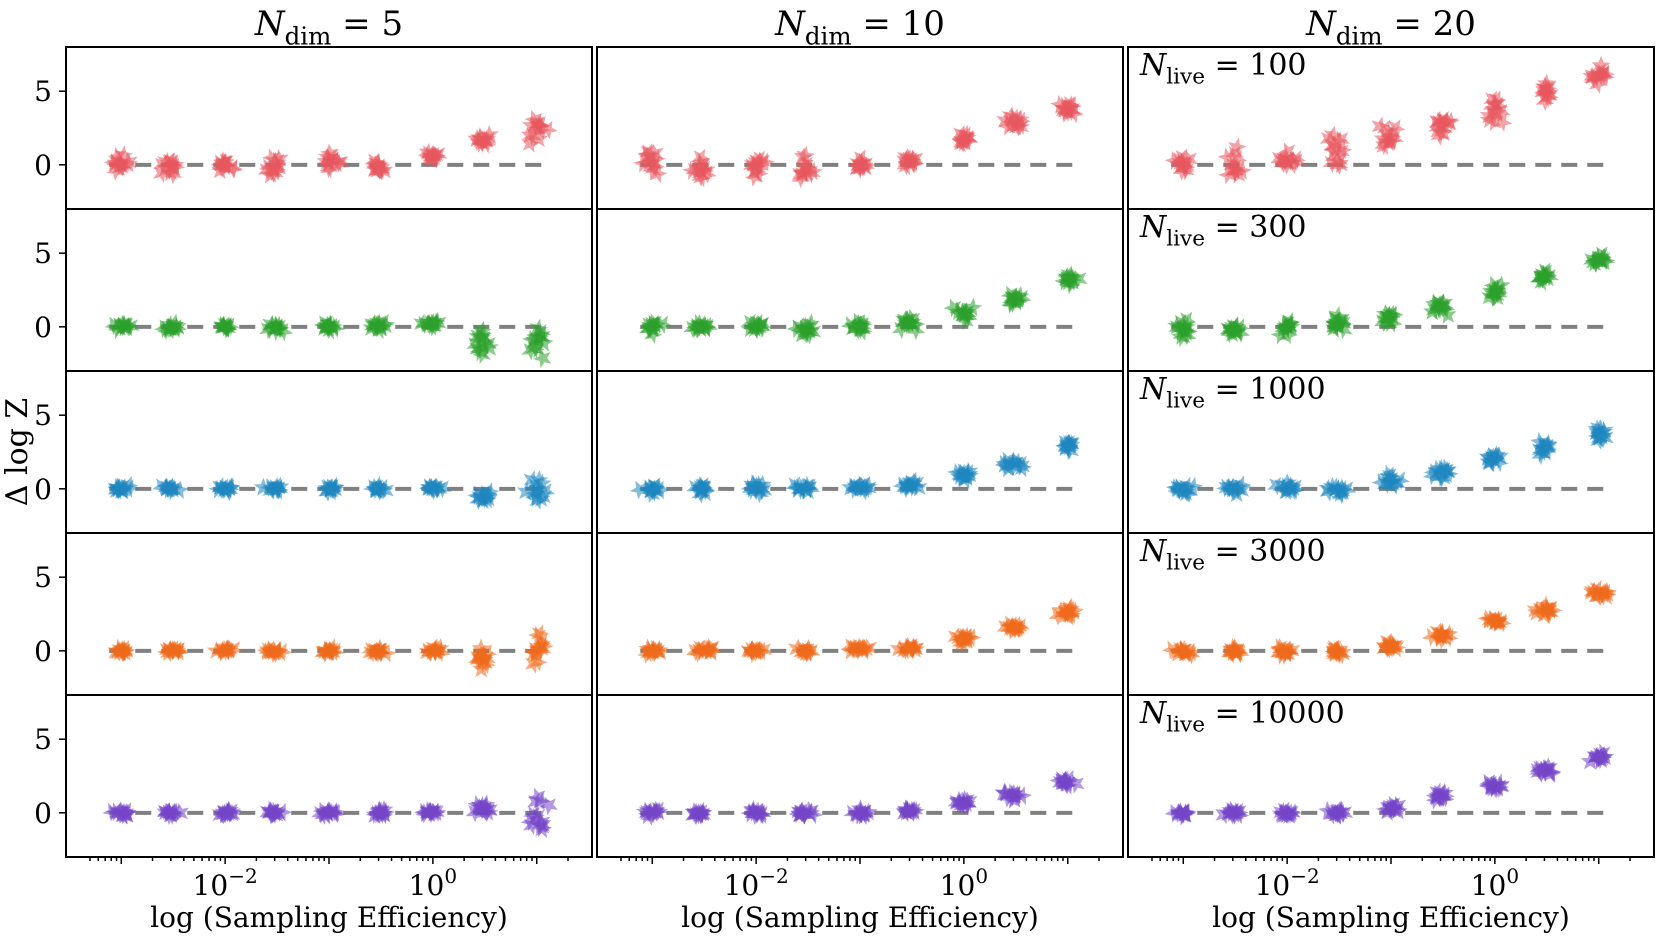  Describe the element at coordinates (1390, 27) in the screenshot. I see `column-title-2: Ndim = 20` at that location.